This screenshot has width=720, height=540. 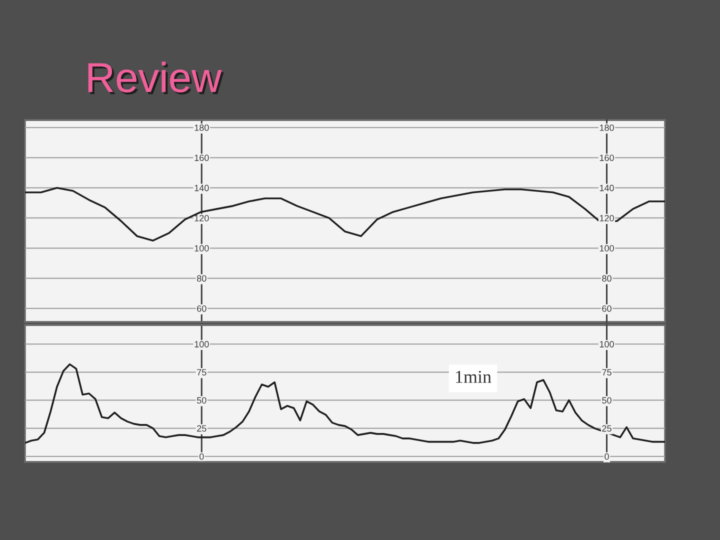 What do you see at coordinates (156, 78) in the screenshot?
I see `chart-title: Review` at bounding box center [156, 78].